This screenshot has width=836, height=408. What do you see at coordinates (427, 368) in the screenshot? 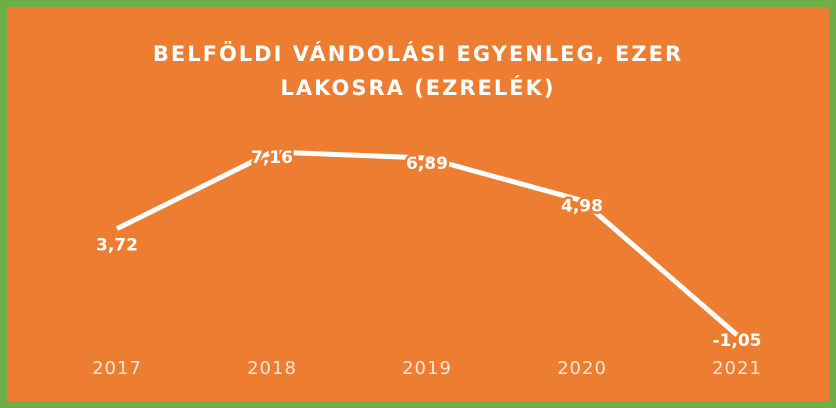
I see `x-tick-label: 2019` at bounding box center [427, 368].